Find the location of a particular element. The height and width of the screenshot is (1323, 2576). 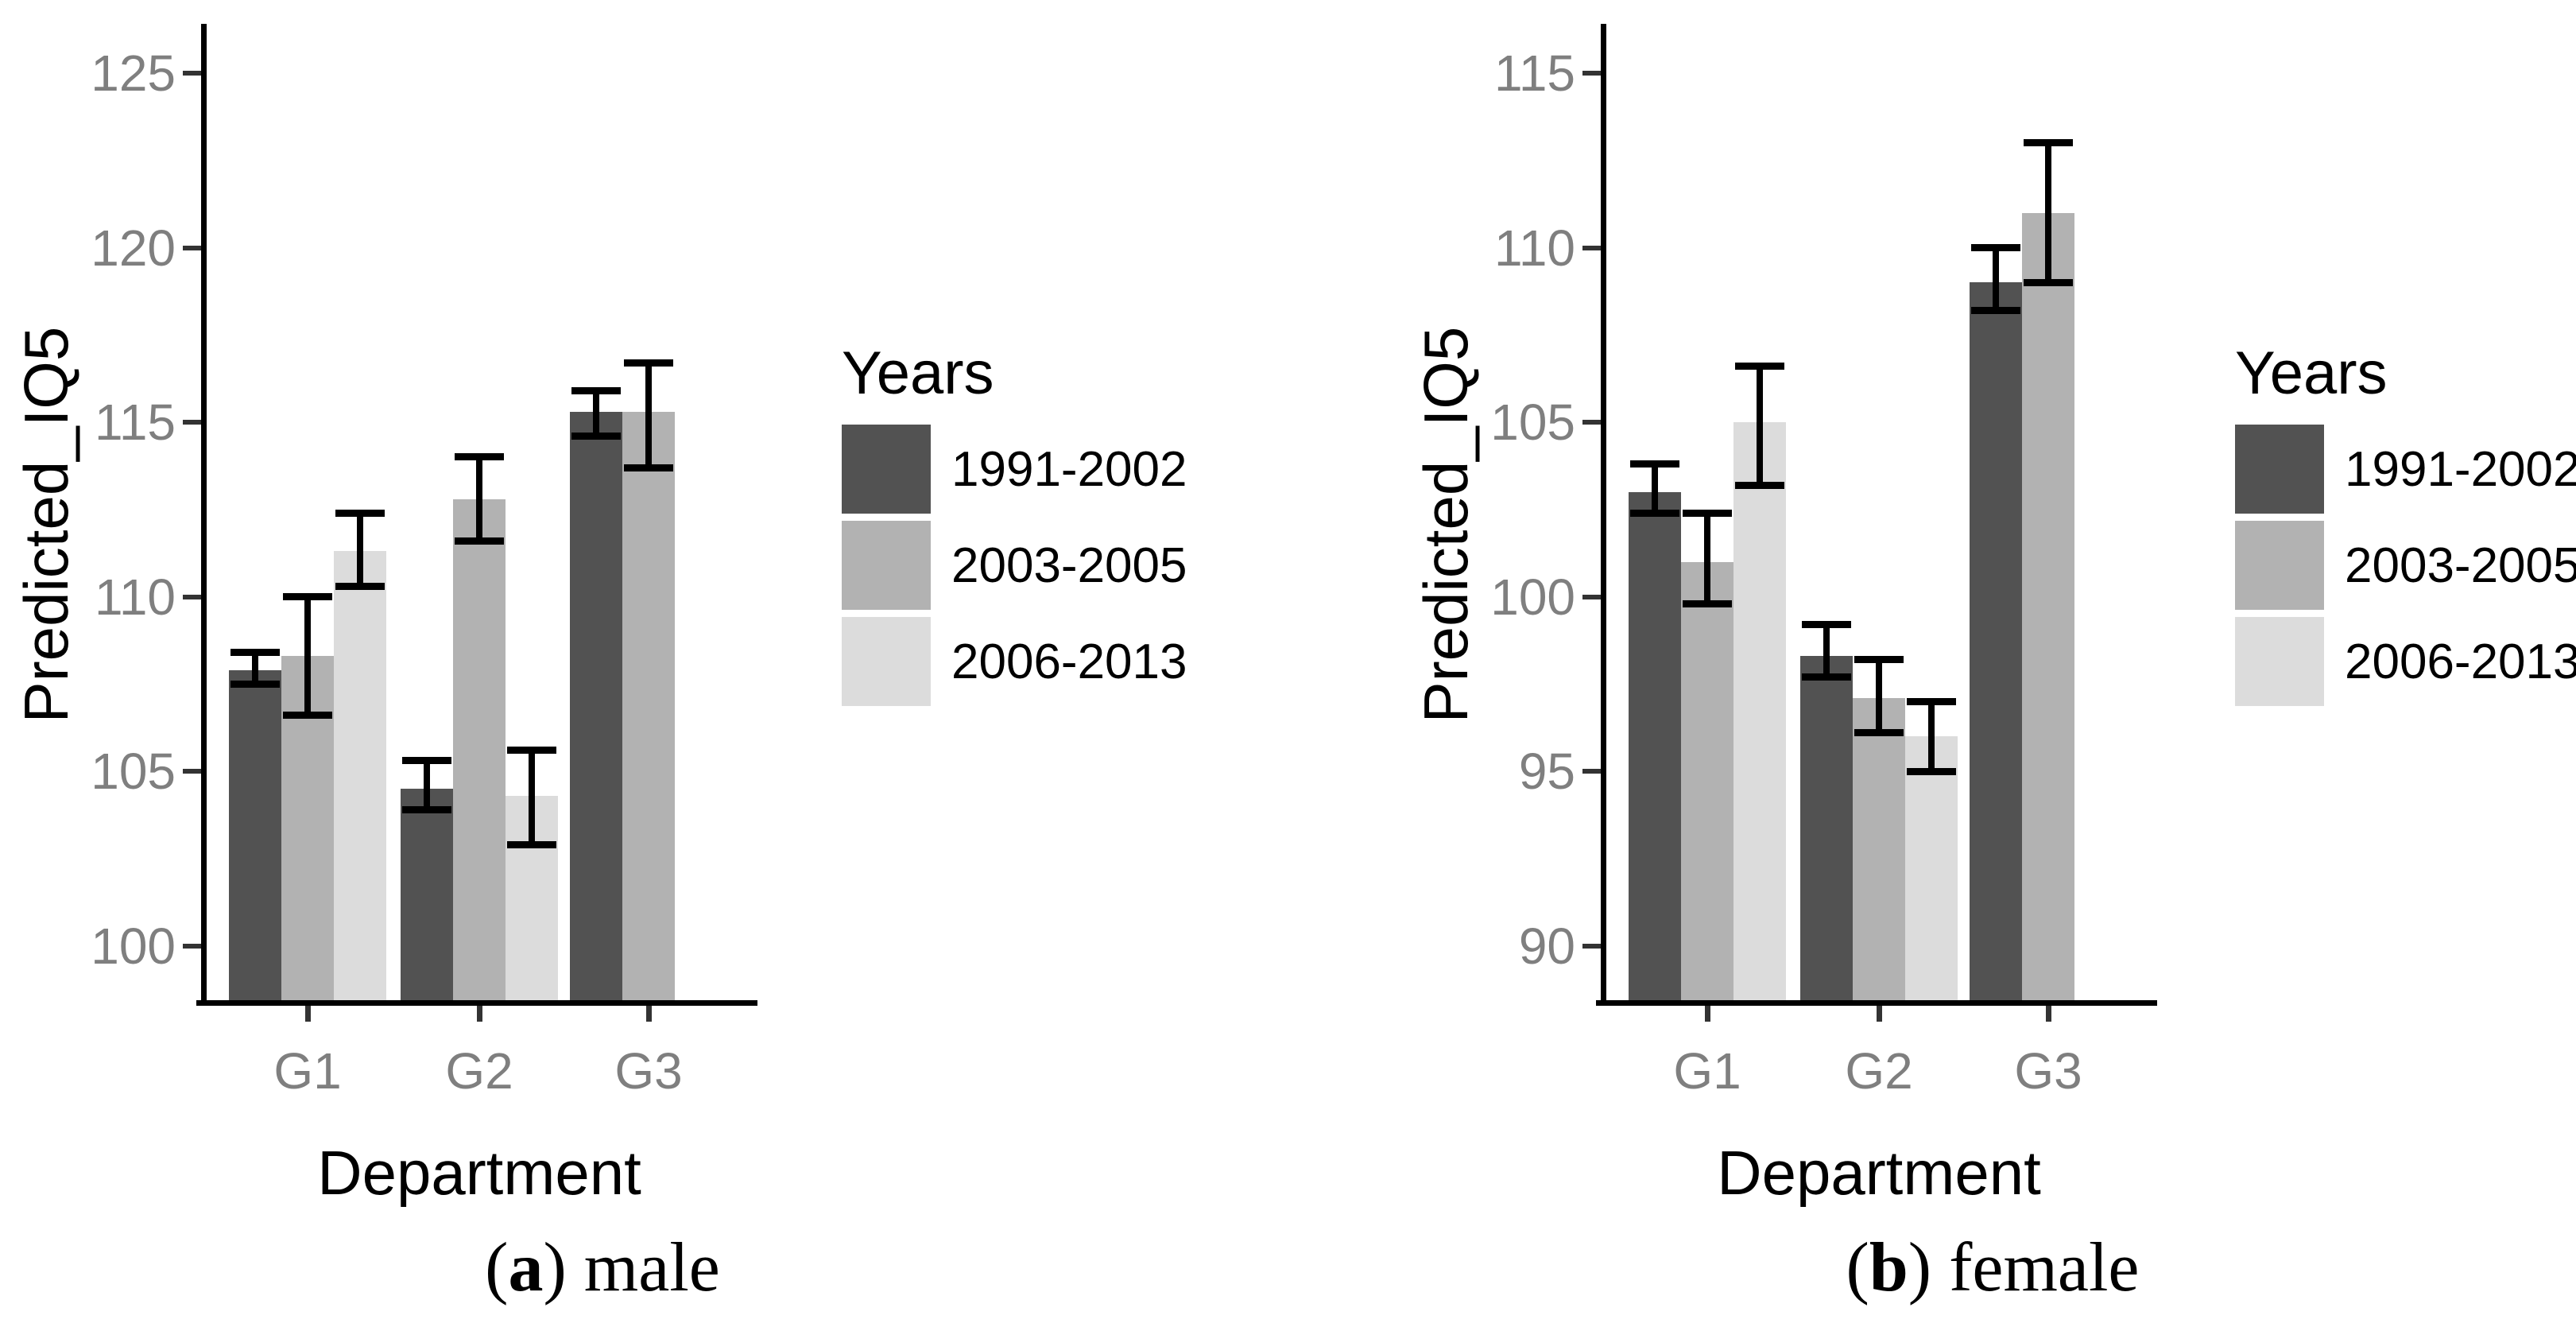

caption-b-female: (b) female is located at coordinates (1993, 1268).